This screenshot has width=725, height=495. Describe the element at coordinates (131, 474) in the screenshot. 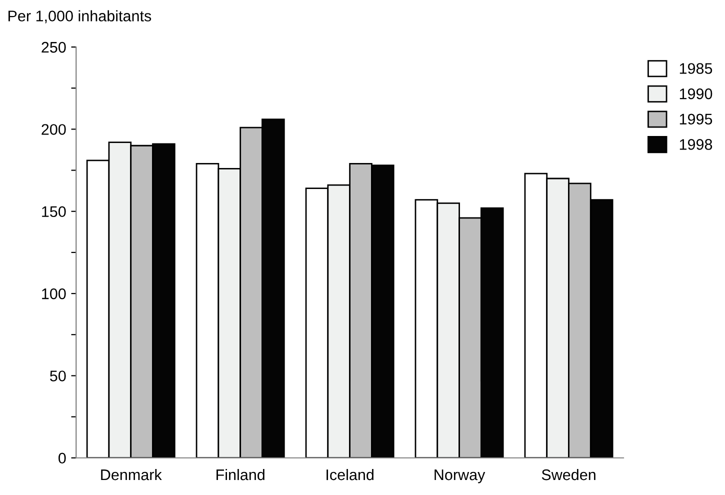

I see `x-tick-label: Denmark` at that location.